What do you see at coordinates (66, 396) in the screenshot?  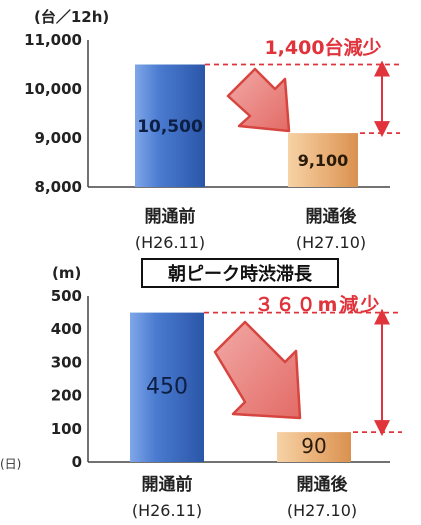 I see `y-tick-label: 200` at bounding box center [66, 396].